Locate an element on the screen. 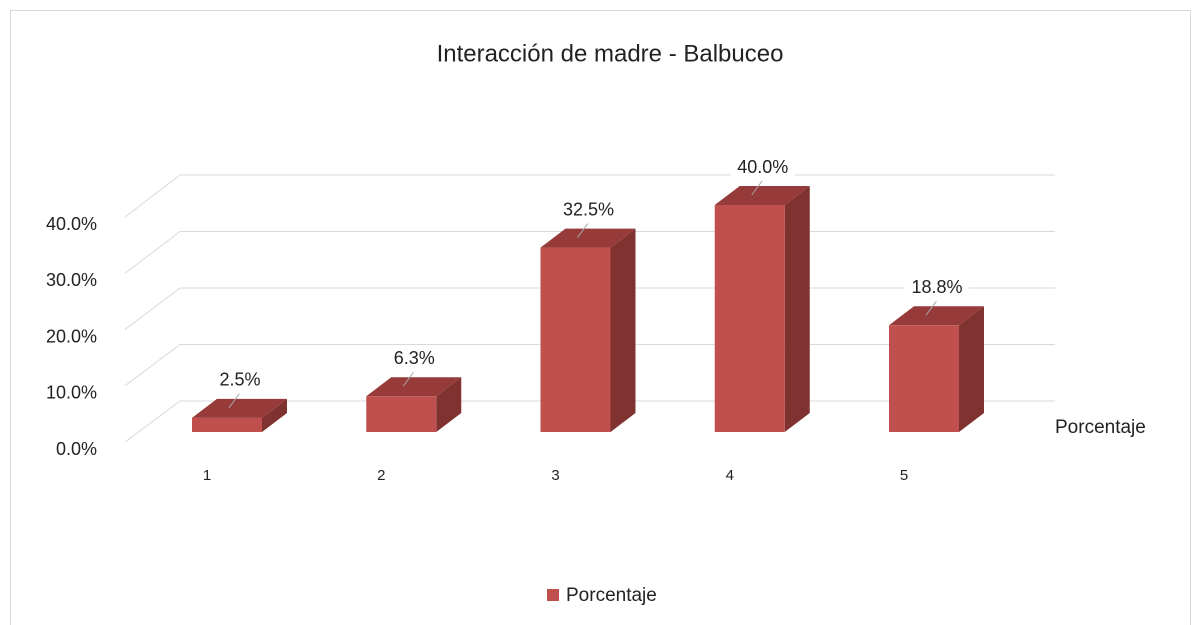  x-tick-label: 2 is located at coordinates (381, 475).